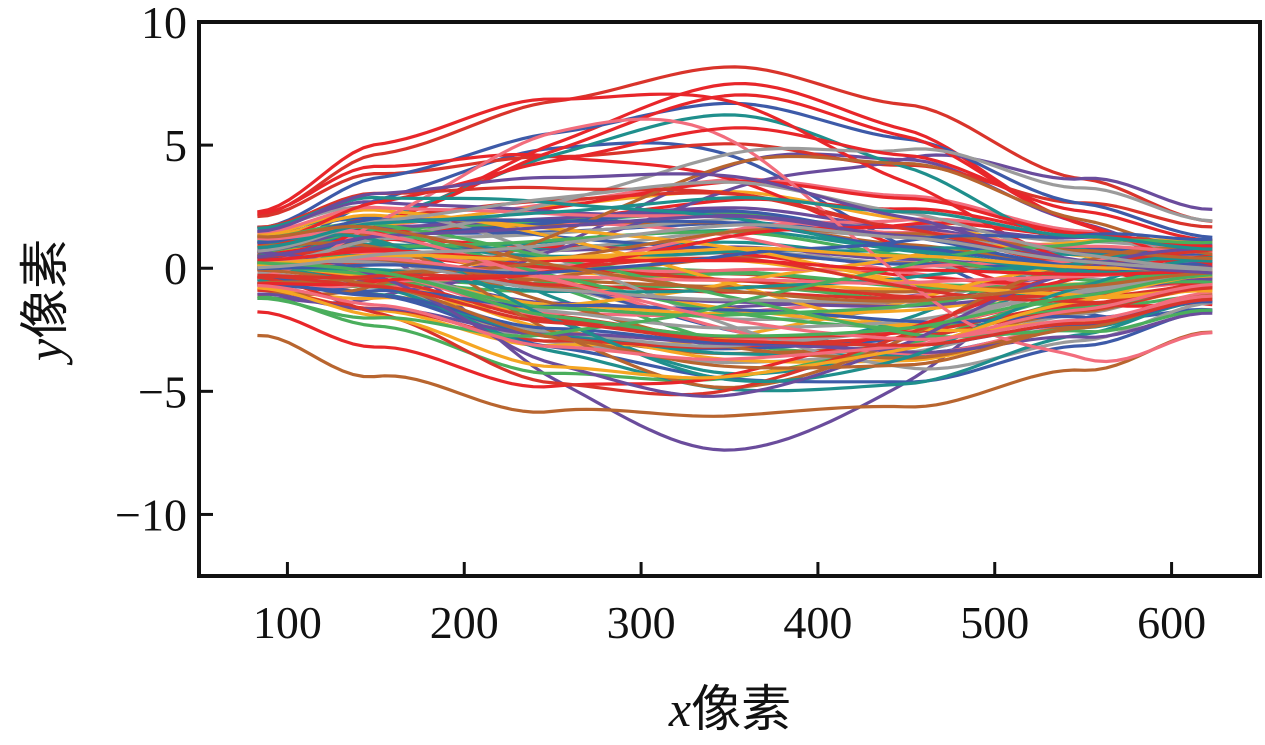  Describe the element at coordinates (1171, 622) in the screenshot. I see `x-tick-label: 600` at that location.